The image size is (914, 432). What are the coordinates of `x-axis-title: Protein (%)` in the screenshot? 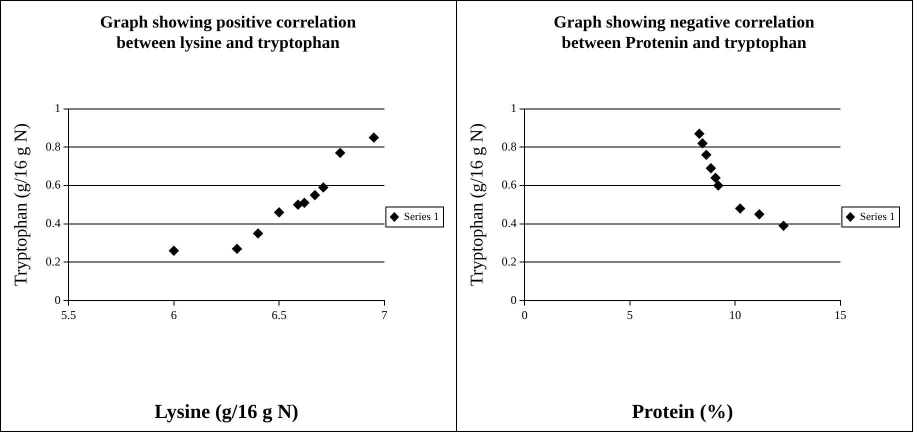 It's located at (683, 412).